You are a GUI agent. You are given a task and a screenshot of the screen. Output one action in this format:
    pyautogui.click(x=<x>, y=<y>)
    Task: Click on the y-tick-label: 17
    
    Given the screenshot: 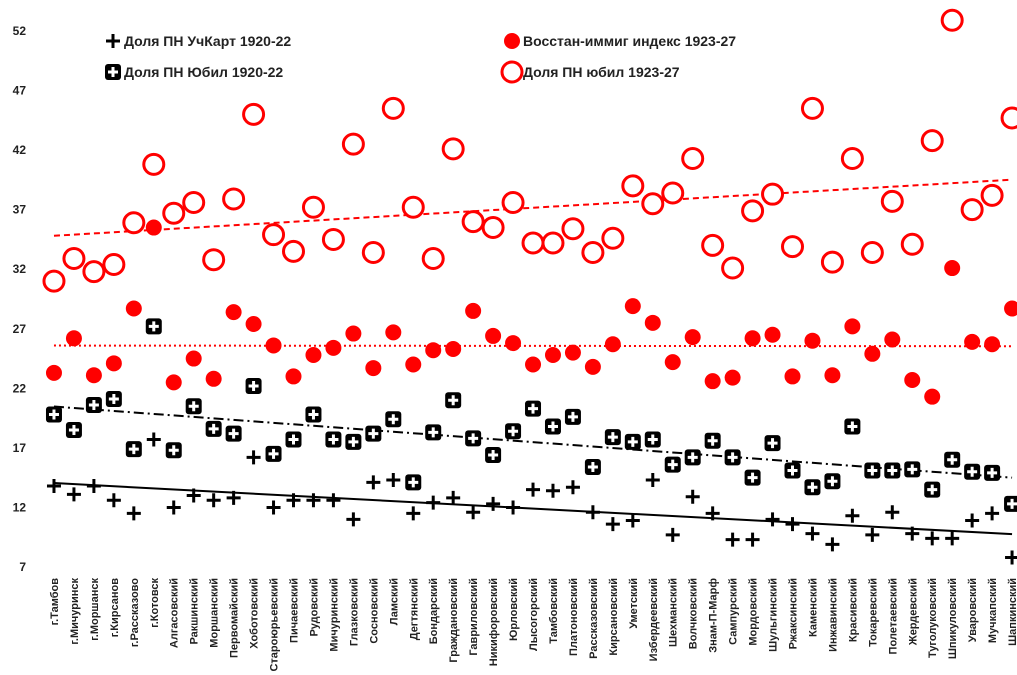 What is the action you would take?
    pyautogui.click(x=20, y=448)
    